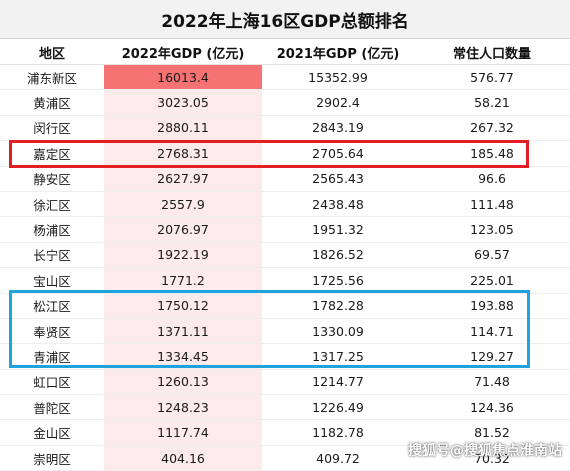  I want to click on population-cell: 193.88, so click(492, 306).